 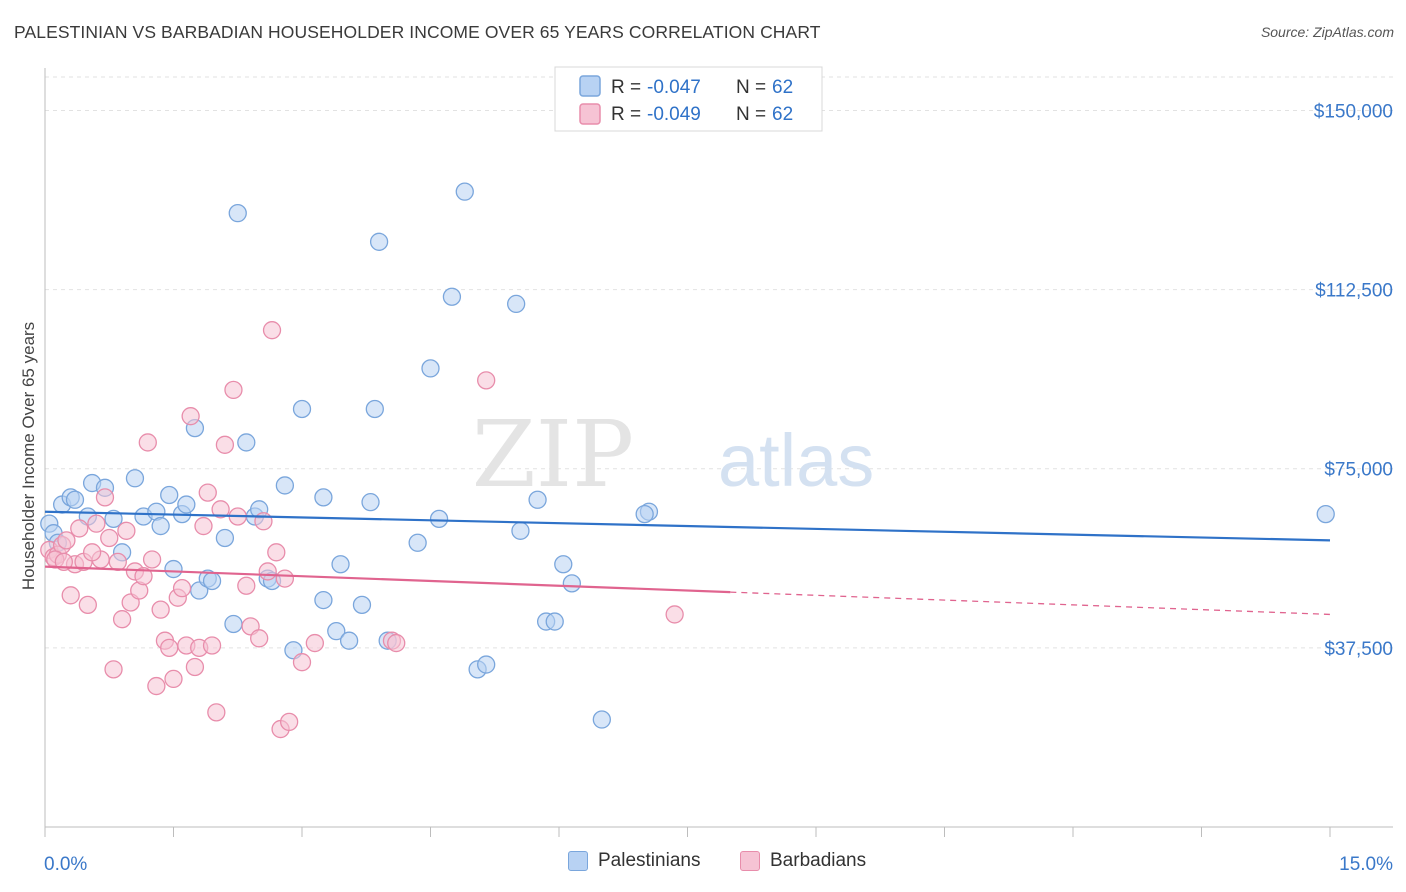 What do you see at coordinates (750, 861) in the screenshot?
I see `legend-swatch-pink` at bounding box center [750, 861].